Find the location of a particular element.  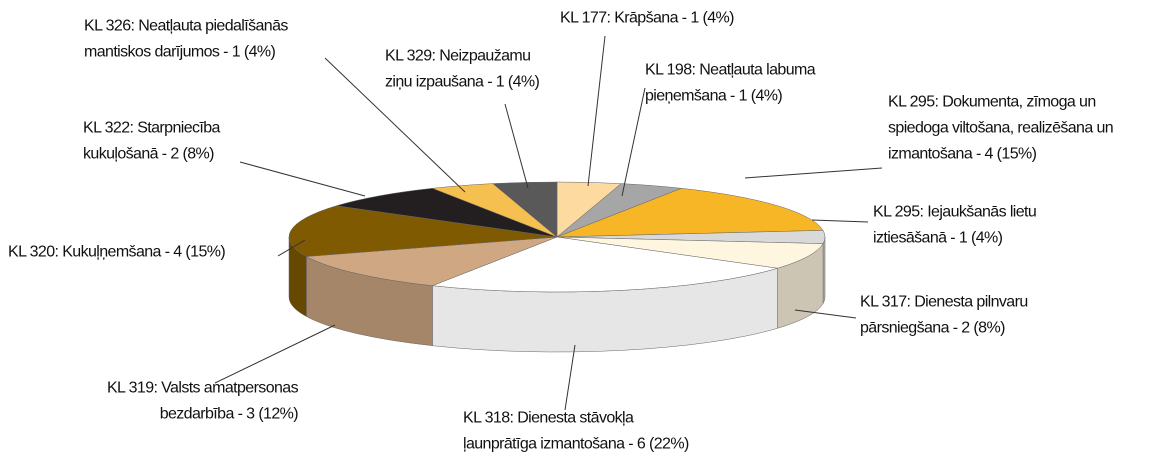

slice-side is located at coordinates (824, 270).